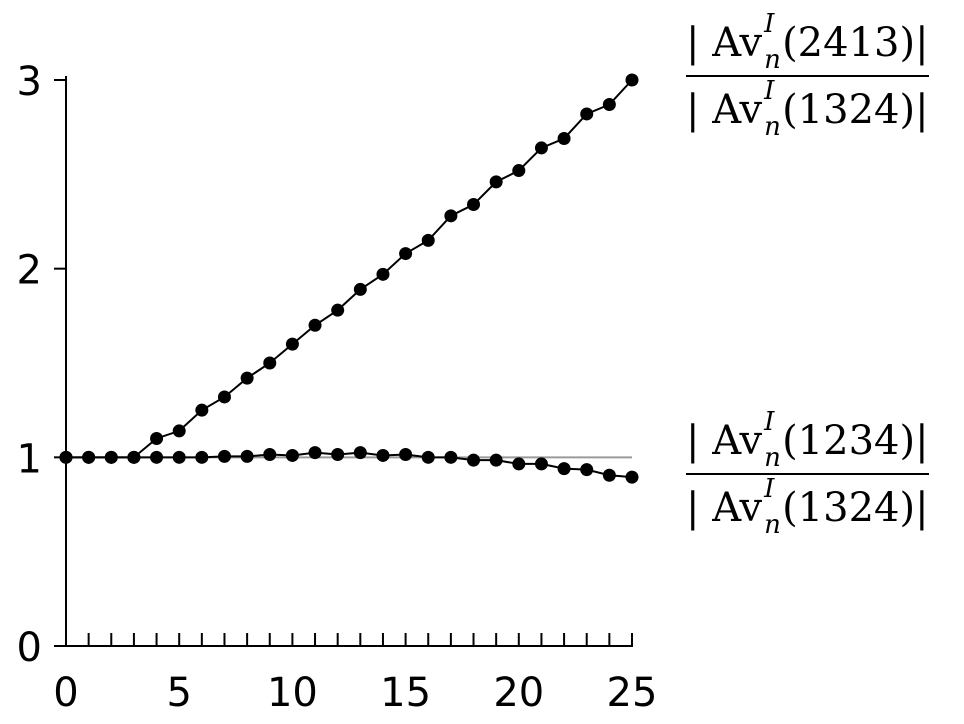 This screenshot has width=964, height=724. Describe the element at coordinates (632, 693) in the screenshot. I see `x-tick-label: 25` at that location.